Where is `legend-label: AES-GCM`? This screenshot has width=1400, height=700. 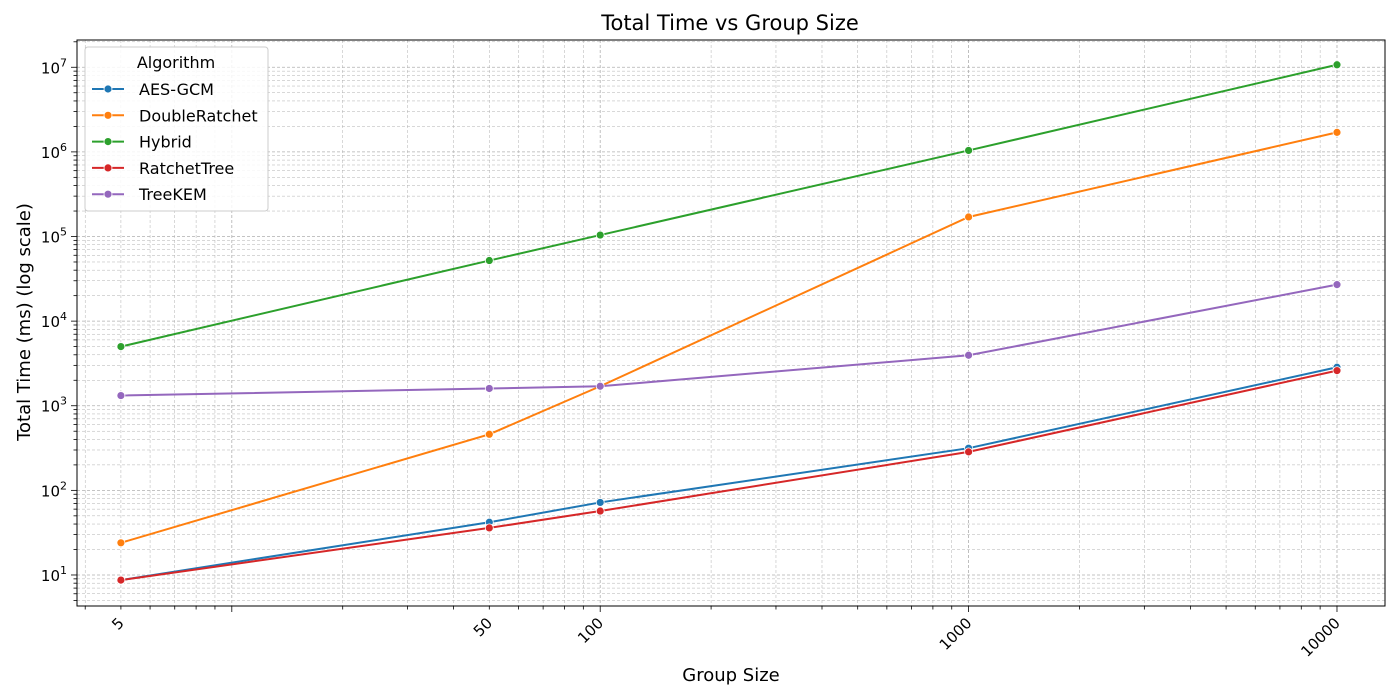 legend-label: AES-GCM is located at coordinates (176, 89).